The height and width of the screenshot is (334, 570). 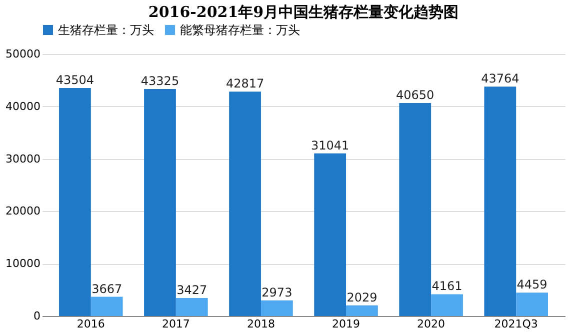 I want to click on legend-label: 能繁母猪存栏量：万头, so click(x=240, y=30).